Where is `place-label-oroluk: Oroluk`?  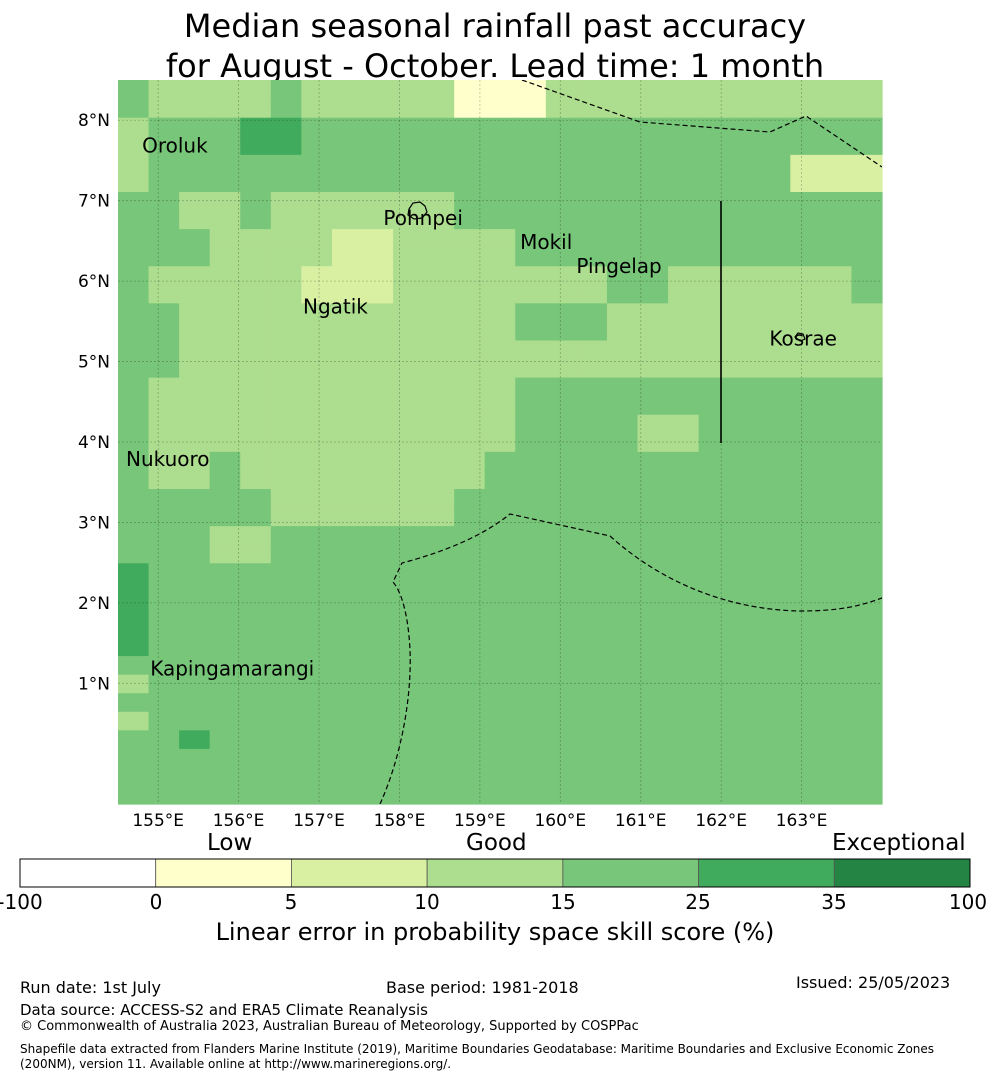
place-label-oroluk: Oroluk is located at coordinates (175, 145).